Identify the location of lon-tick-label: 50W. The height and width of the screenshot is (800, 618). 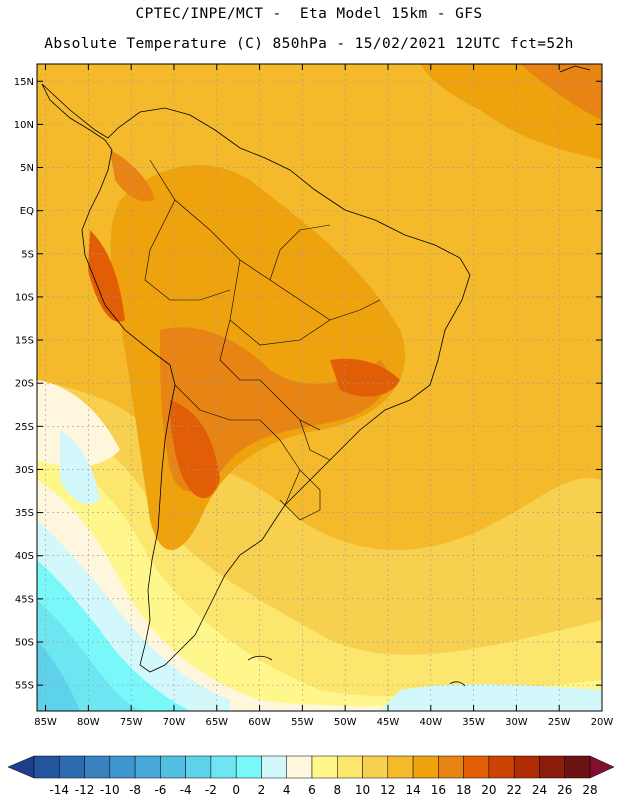
(345, 722).